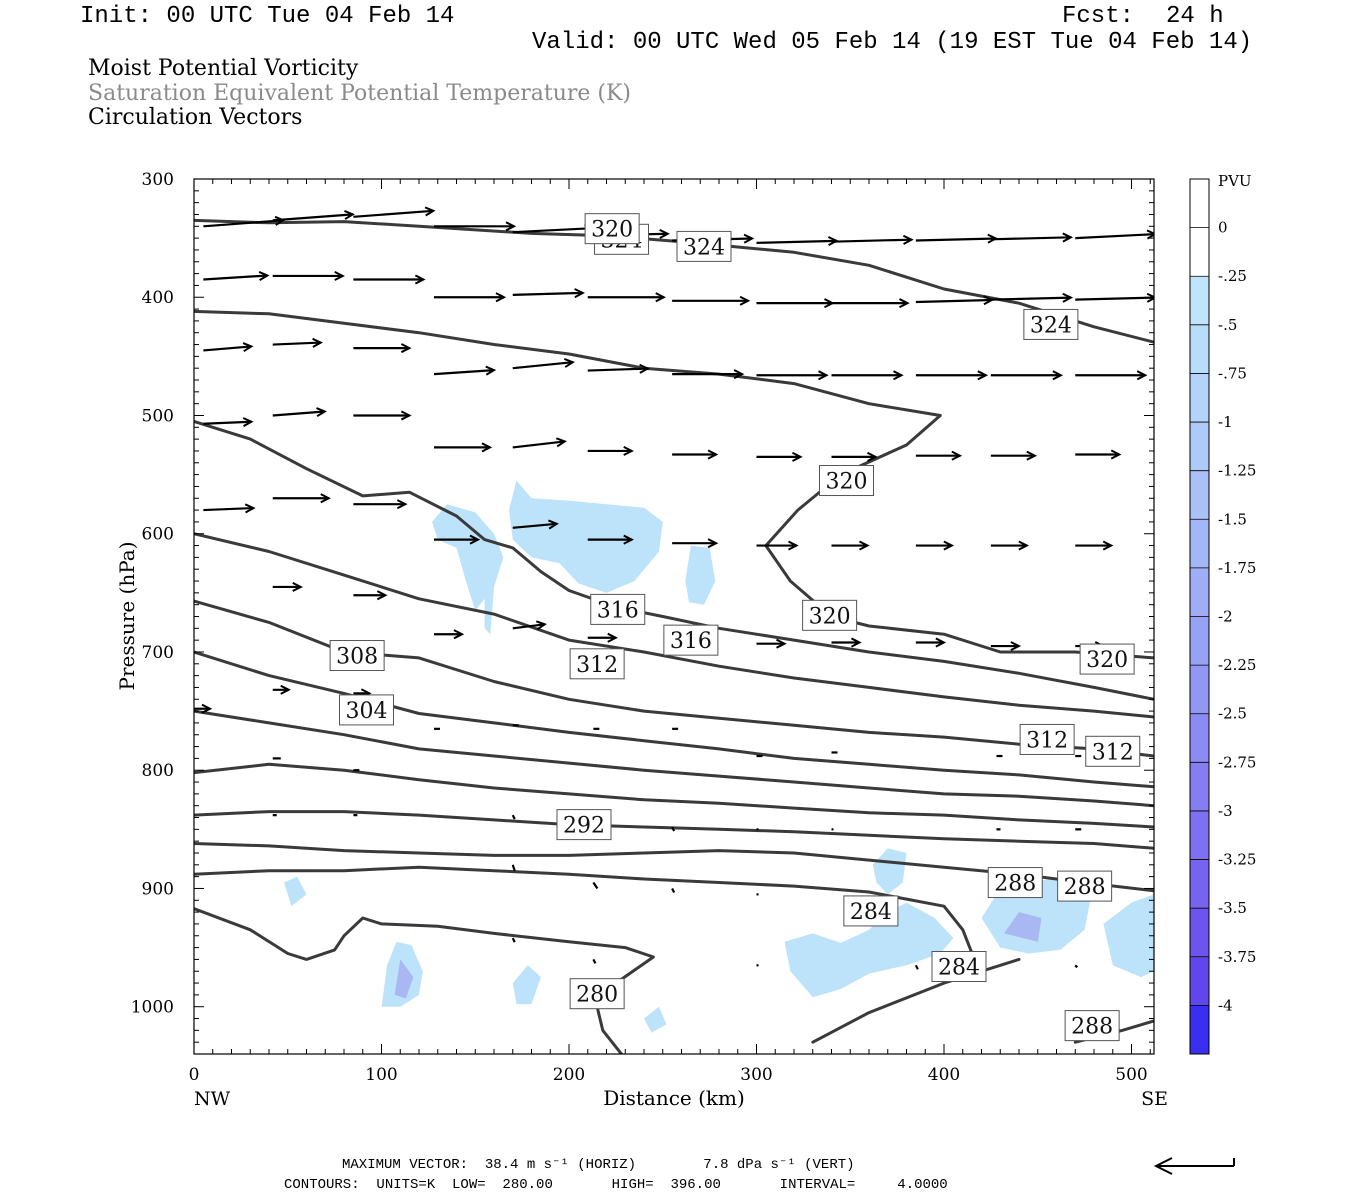 Image resolution: width=1350 pixels, height=1200 pixels. I want to click on contour-label: 320, so click(612, 229).